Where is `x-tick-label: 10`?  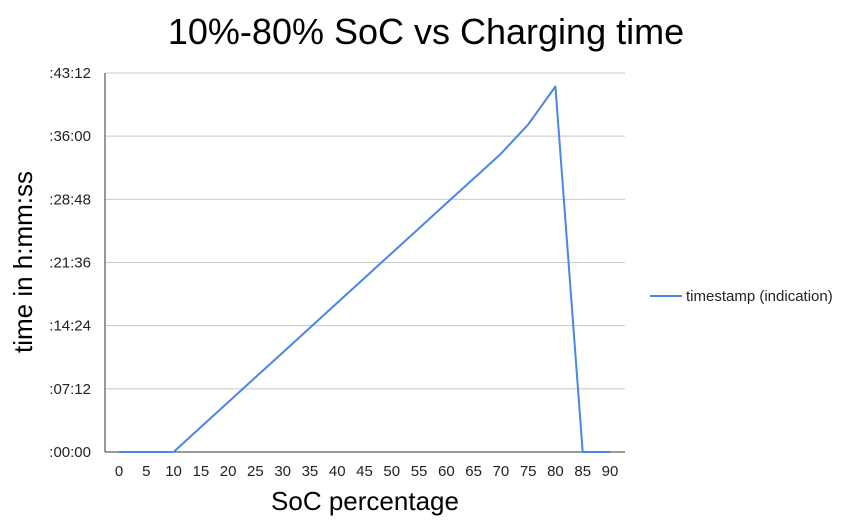 x-tick-label: 10 is located at coordinates (173, 471).